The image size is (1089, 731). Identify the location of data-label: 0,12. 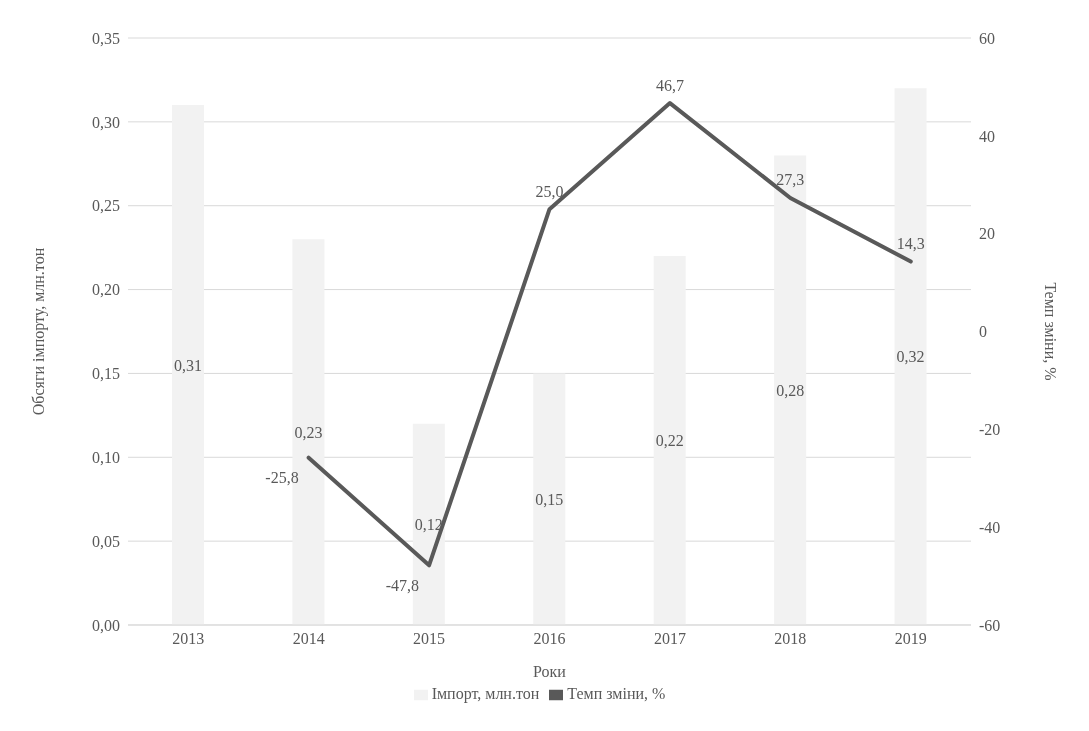
(428, 524).